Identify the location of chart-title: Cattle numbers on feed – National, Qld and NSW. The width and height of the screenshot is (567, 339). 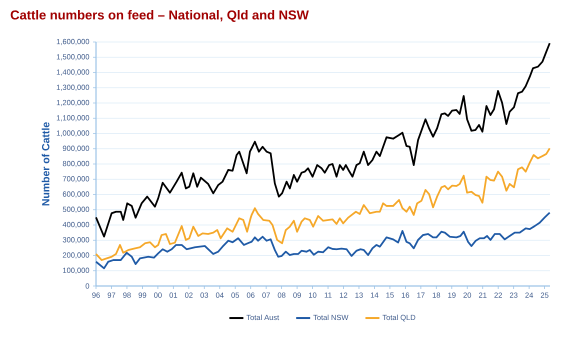
(159, 16).